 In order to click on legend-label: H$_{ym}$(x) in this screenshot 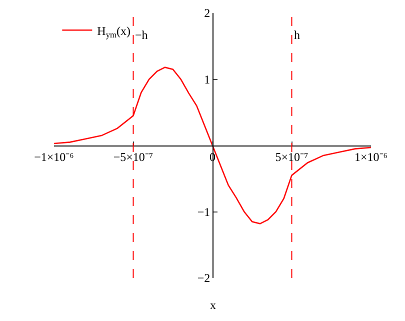, I will do `click(114, 32)`.